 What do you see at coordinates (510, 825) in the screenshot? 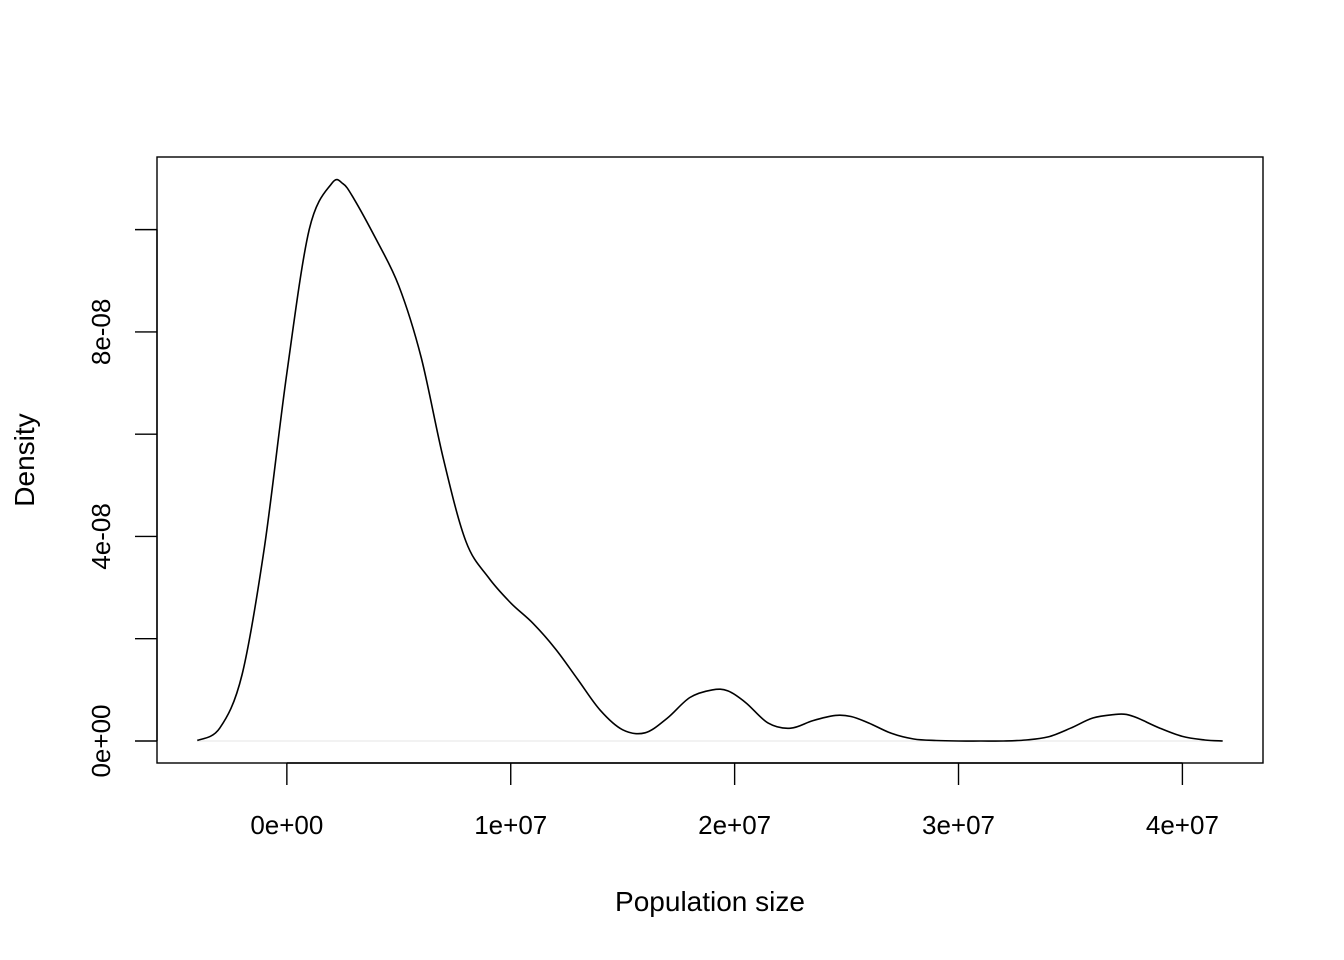
I see `x-tick-label: 1e+07` at bounding box center [510, 825].